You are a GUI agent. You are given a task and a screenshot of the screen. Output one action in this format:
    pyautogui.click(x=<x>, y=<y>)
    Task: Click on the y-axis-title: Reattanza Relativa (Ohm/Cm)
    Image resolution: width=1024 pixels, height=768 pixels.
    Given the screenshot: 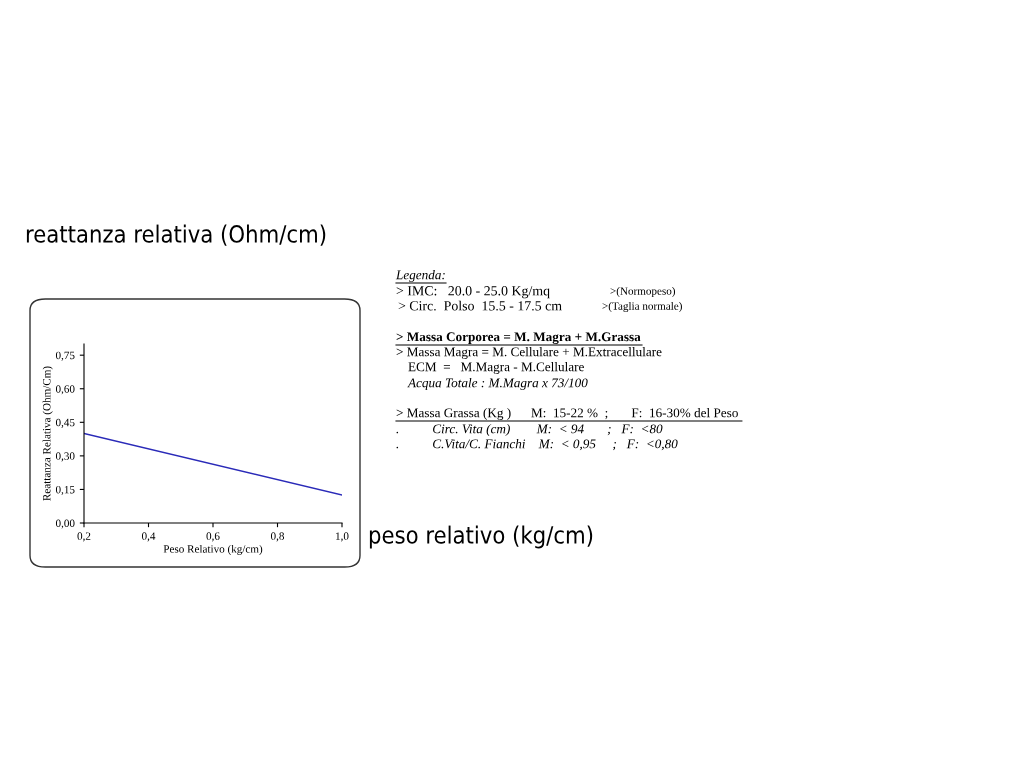 What is the action you would take?
    pyautogui.click(x=47, y=433)
    